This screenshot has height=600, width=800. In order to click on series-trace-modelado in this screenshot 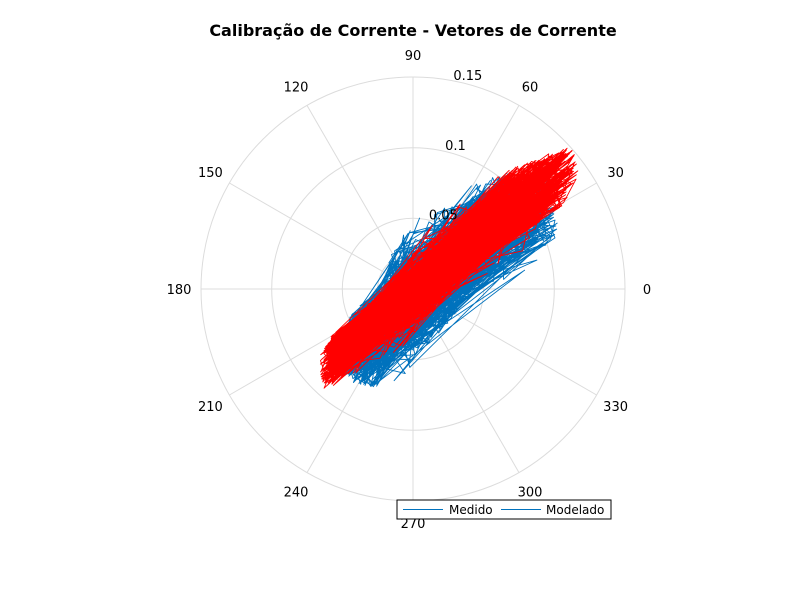, I will do `click(449, 268)`.